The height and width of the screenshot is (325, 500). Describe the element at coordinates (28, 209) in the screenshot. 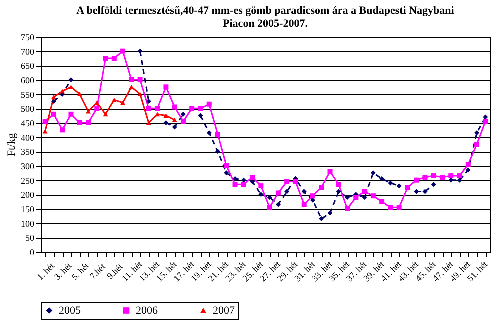

I see `y-tick-label: 150` at that location.